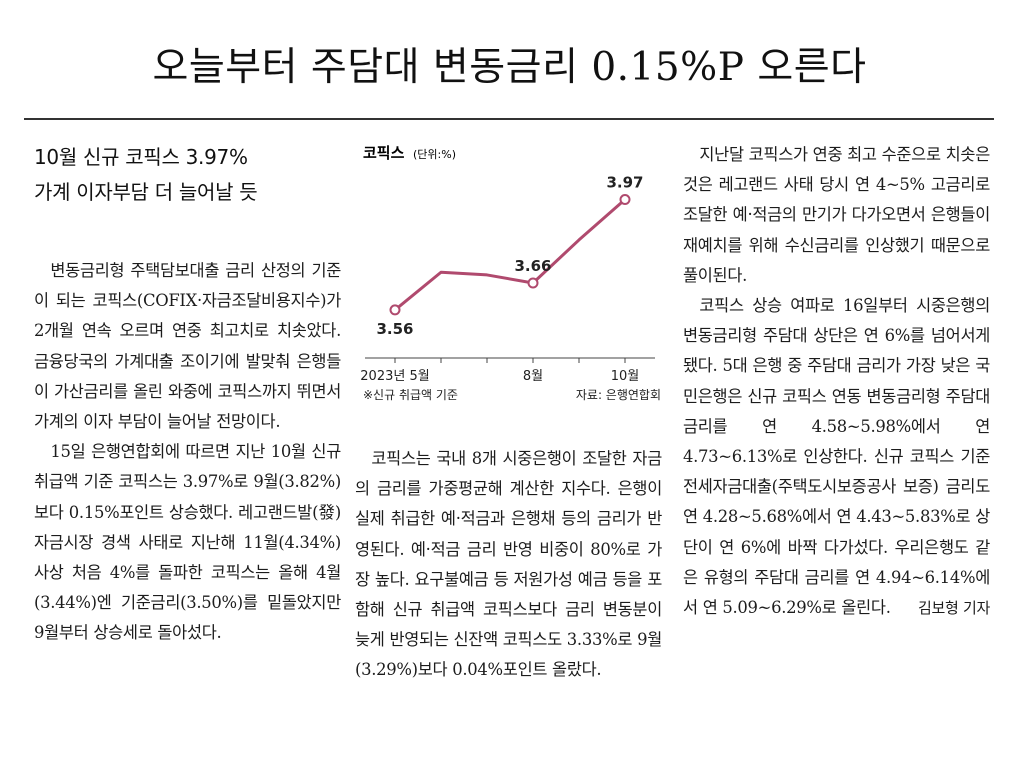 The width and height of the screenshot is (1019, 767). Describe the element at coordinates (146, 192) in the screenshot. I see `subhead-line-2: 가계 이자부담 더 늘어날 듯` at that location.